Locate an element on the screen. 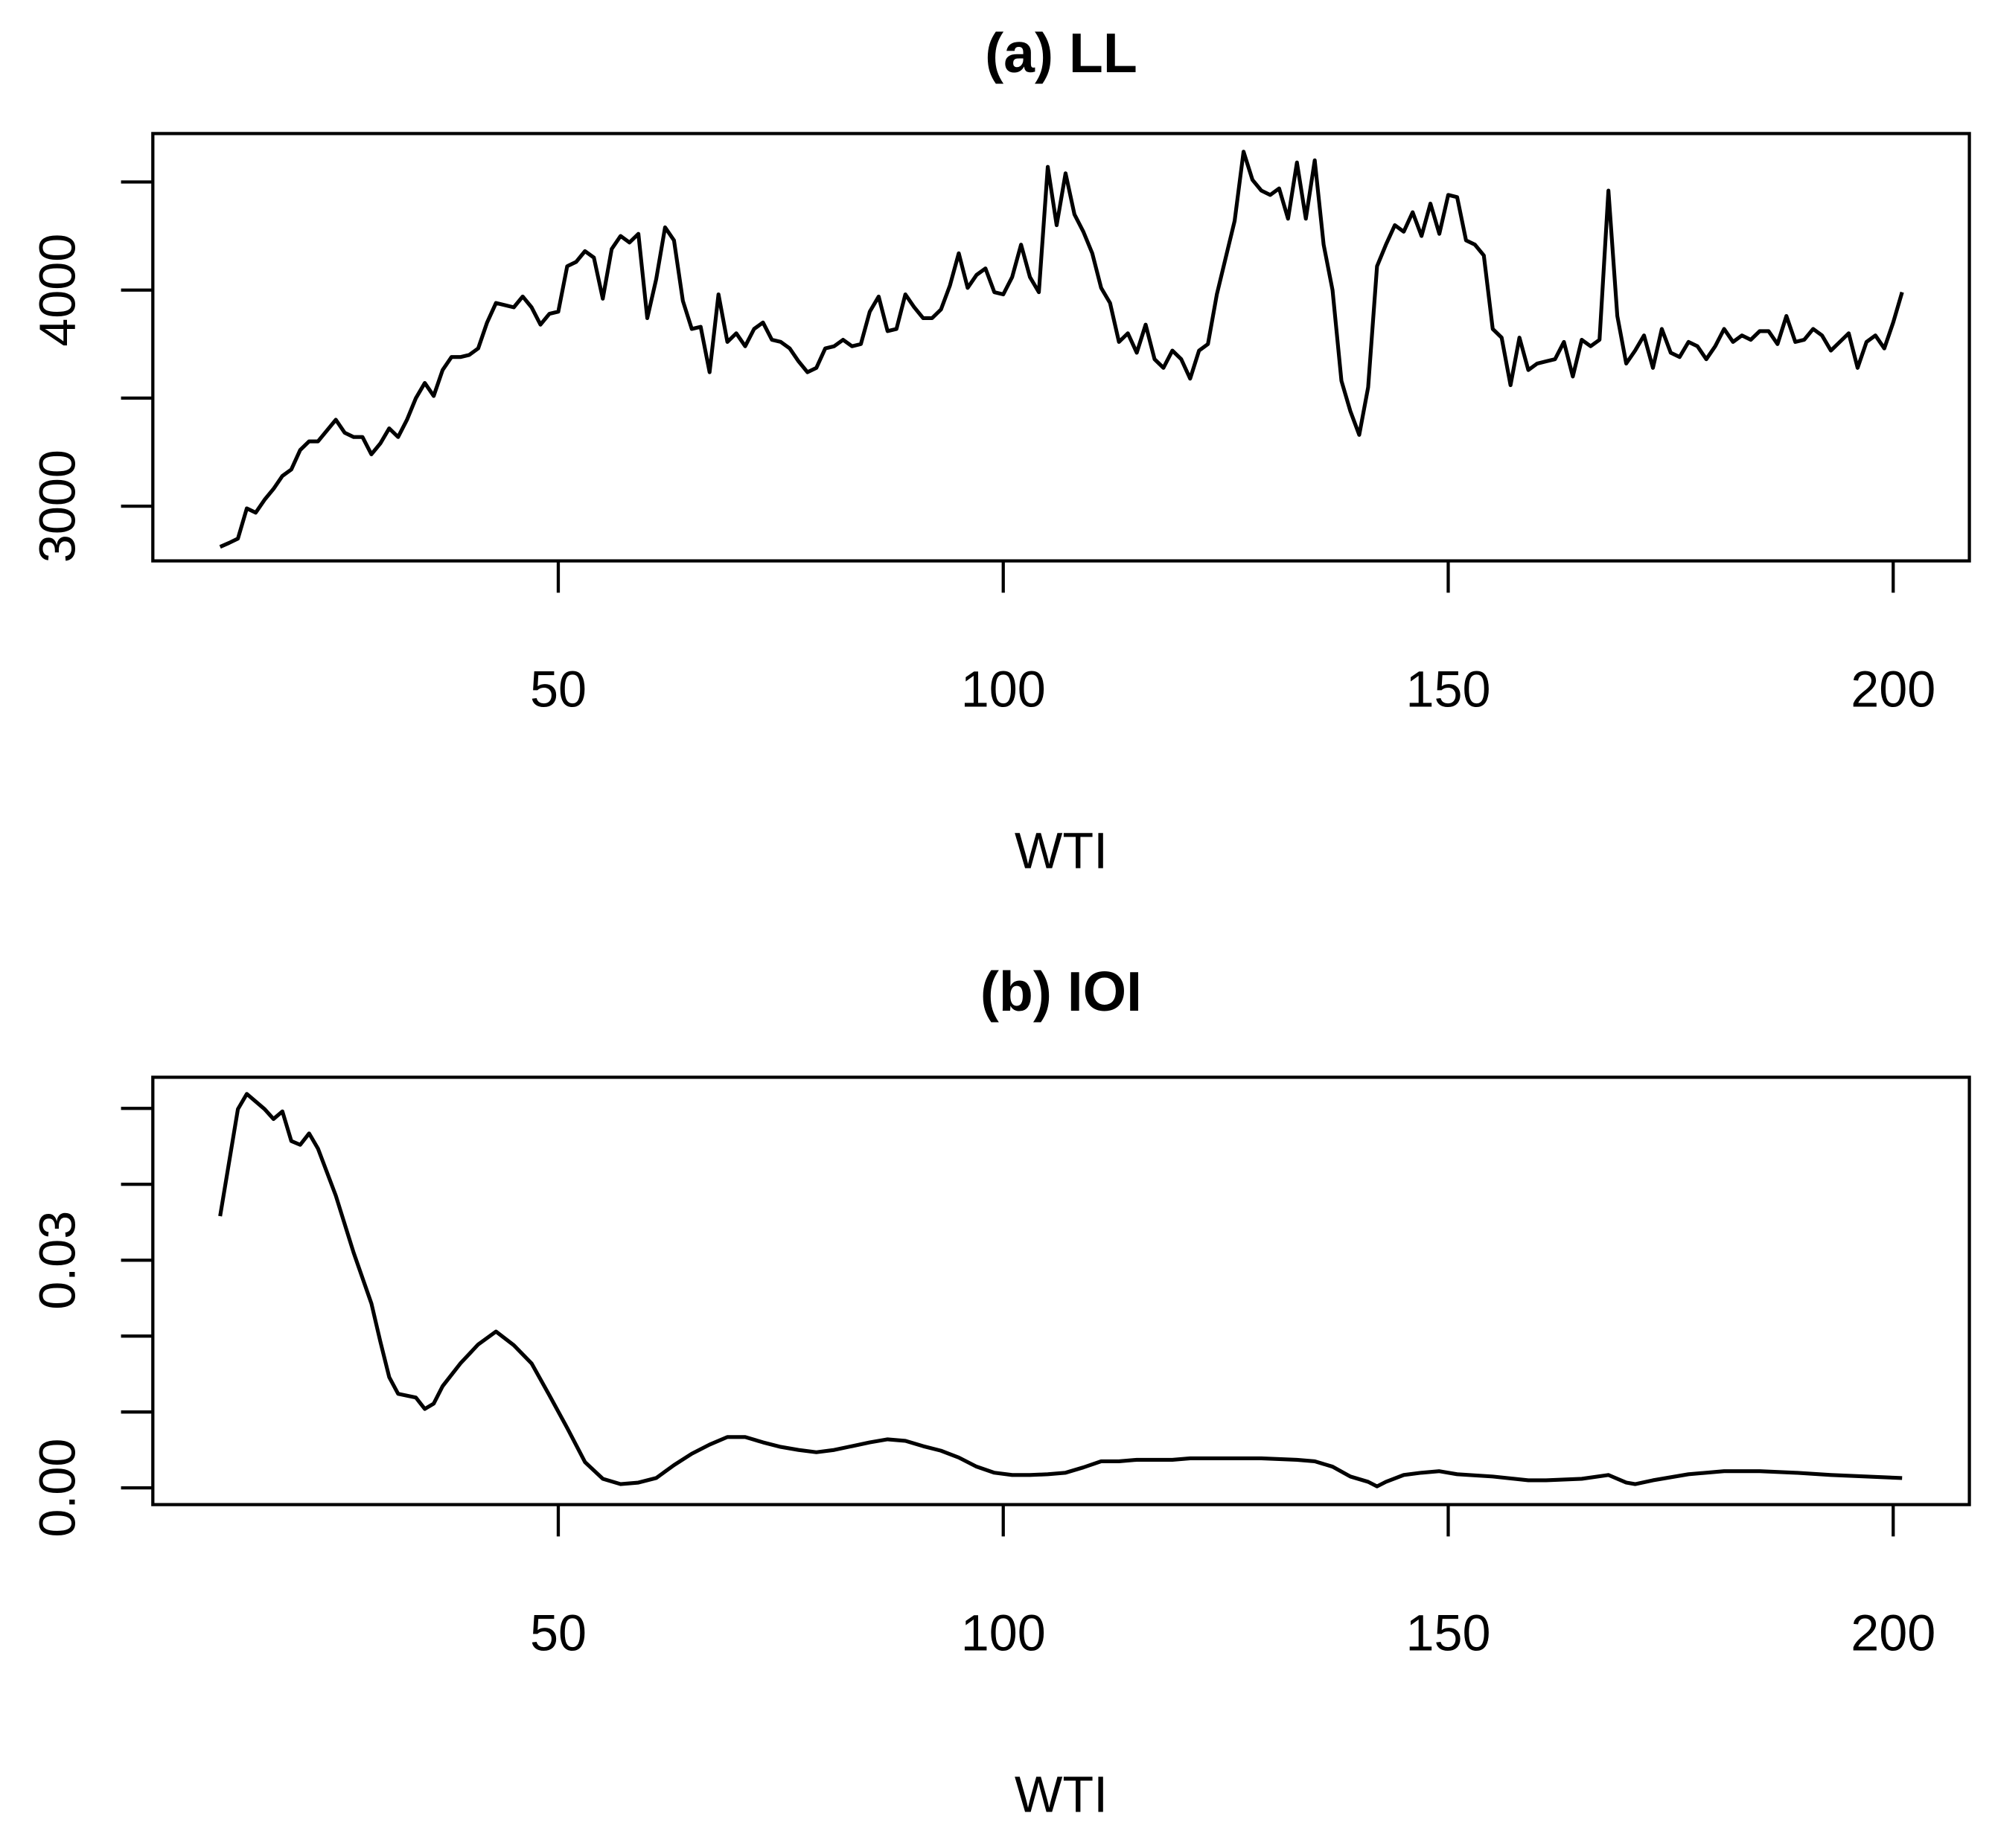  chart-title: (a) LL is located at coordinates (1061, 53).